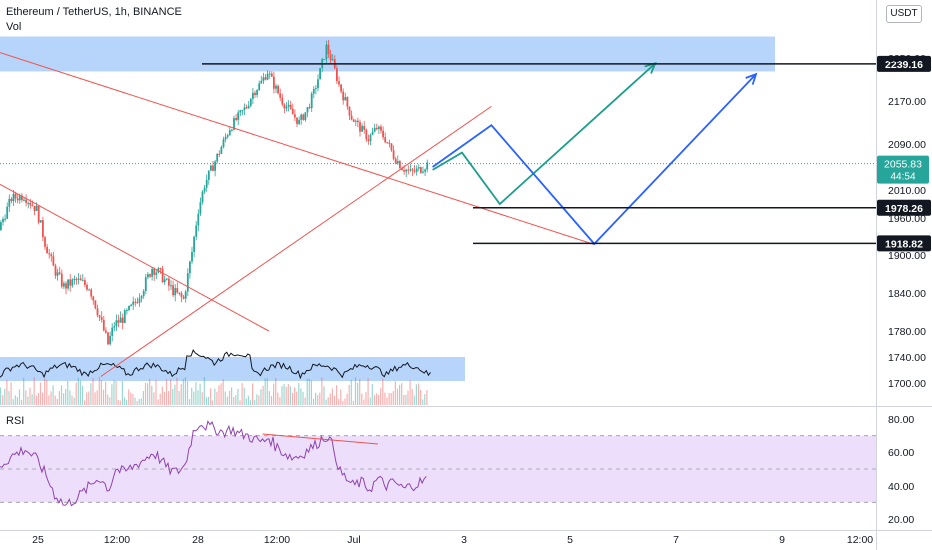  I want to click on rsi-indicator-label: RSI, so click(15, 421).